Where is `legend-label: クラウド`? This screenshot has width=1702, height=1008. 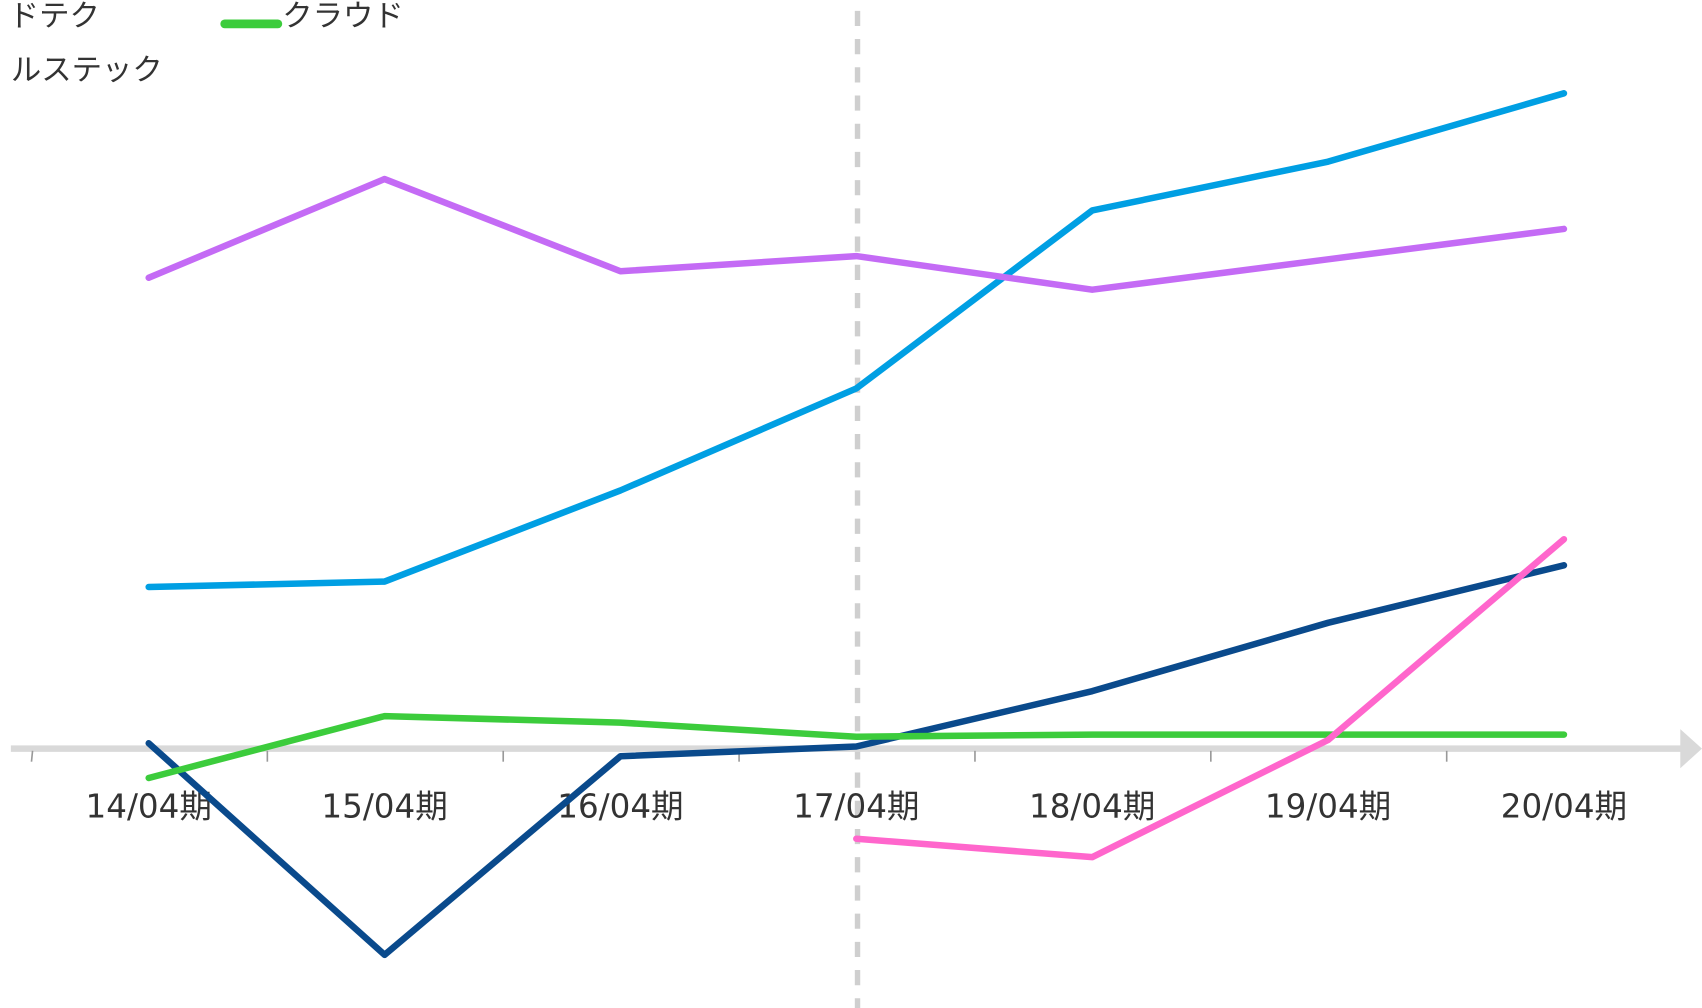
legend-label: クラウド is located at coordinates (343, 17).